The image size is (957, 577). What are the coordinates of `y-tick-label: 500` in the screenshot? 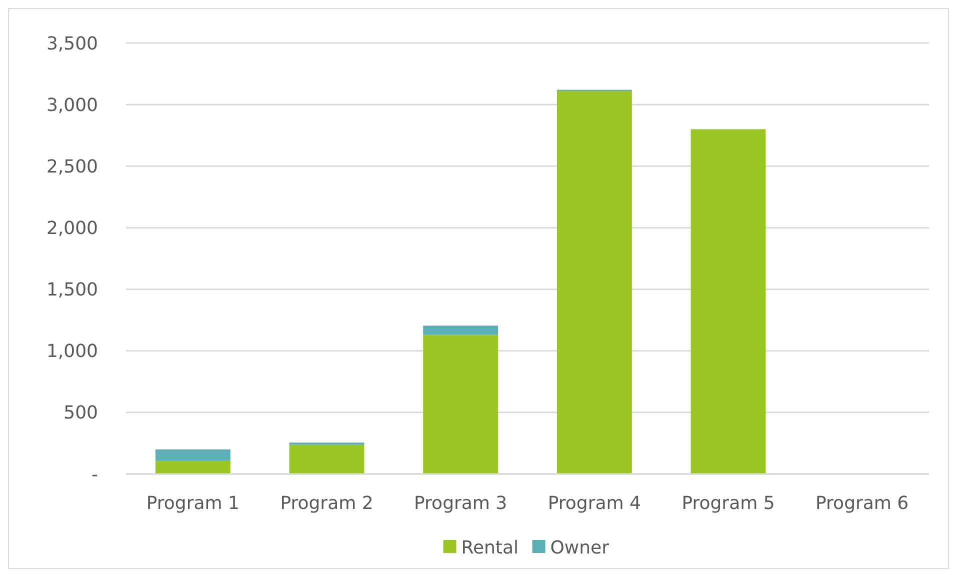 It's located at (81, 413).